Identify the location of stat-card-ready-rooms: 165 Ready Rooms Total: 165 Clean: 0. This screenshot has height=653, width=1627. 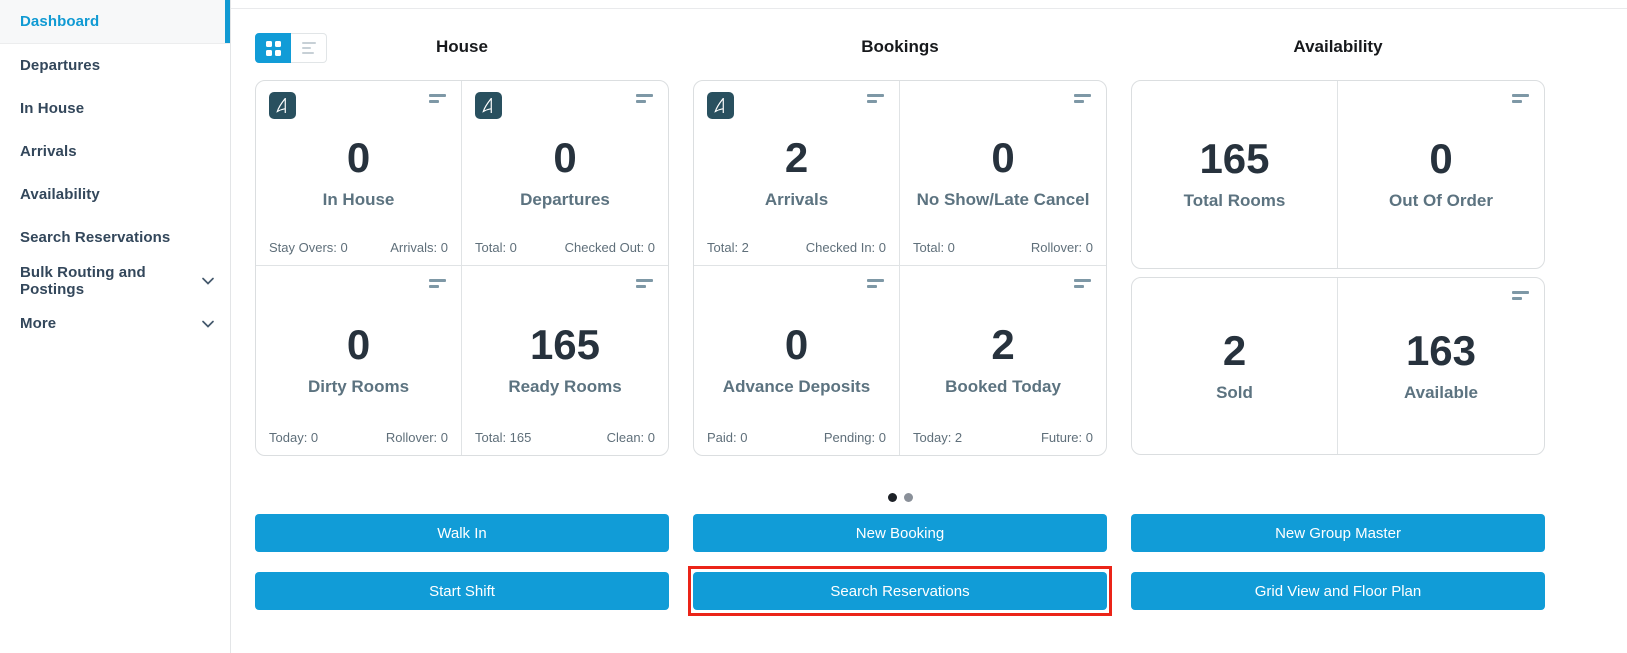
(565, 360).